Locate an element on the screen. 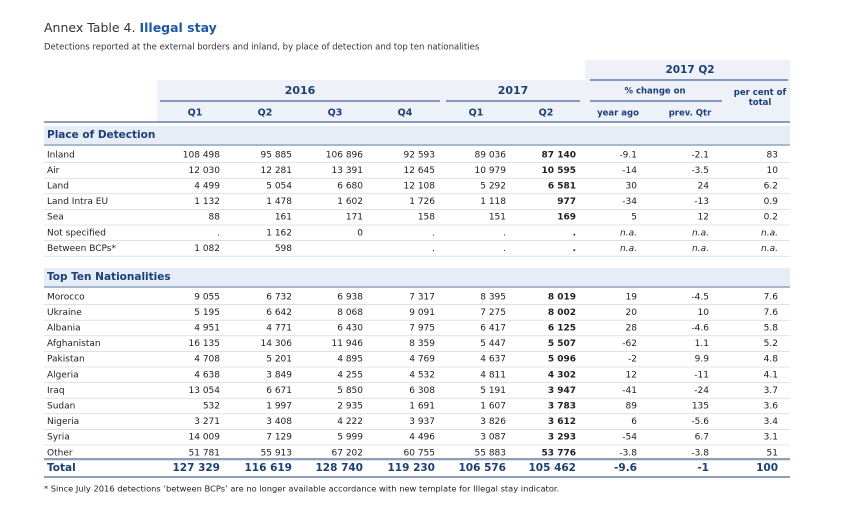 The image size is (845, 505). cell: 6 417 is located at coordinates (493, 329).